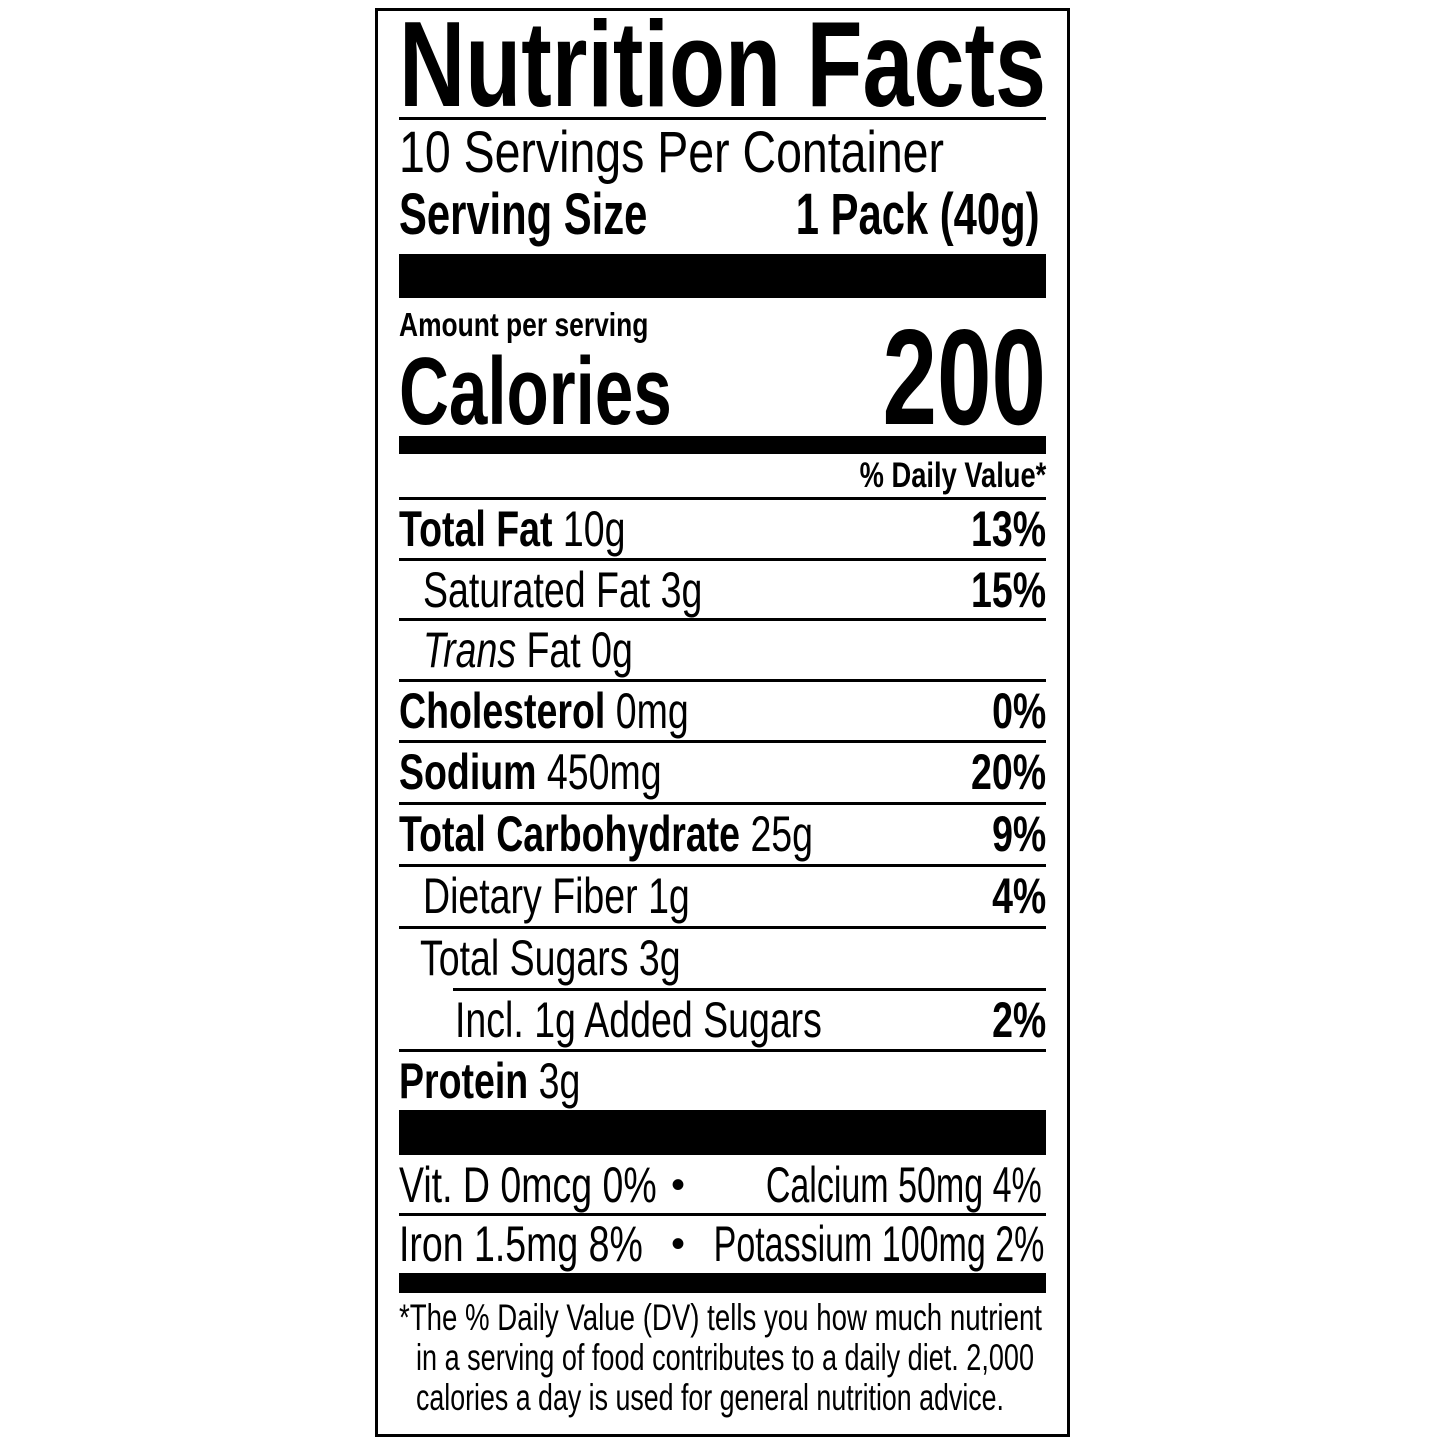  I want to click on nutrient-label: Trans Fat 0g, so click(528, 650).